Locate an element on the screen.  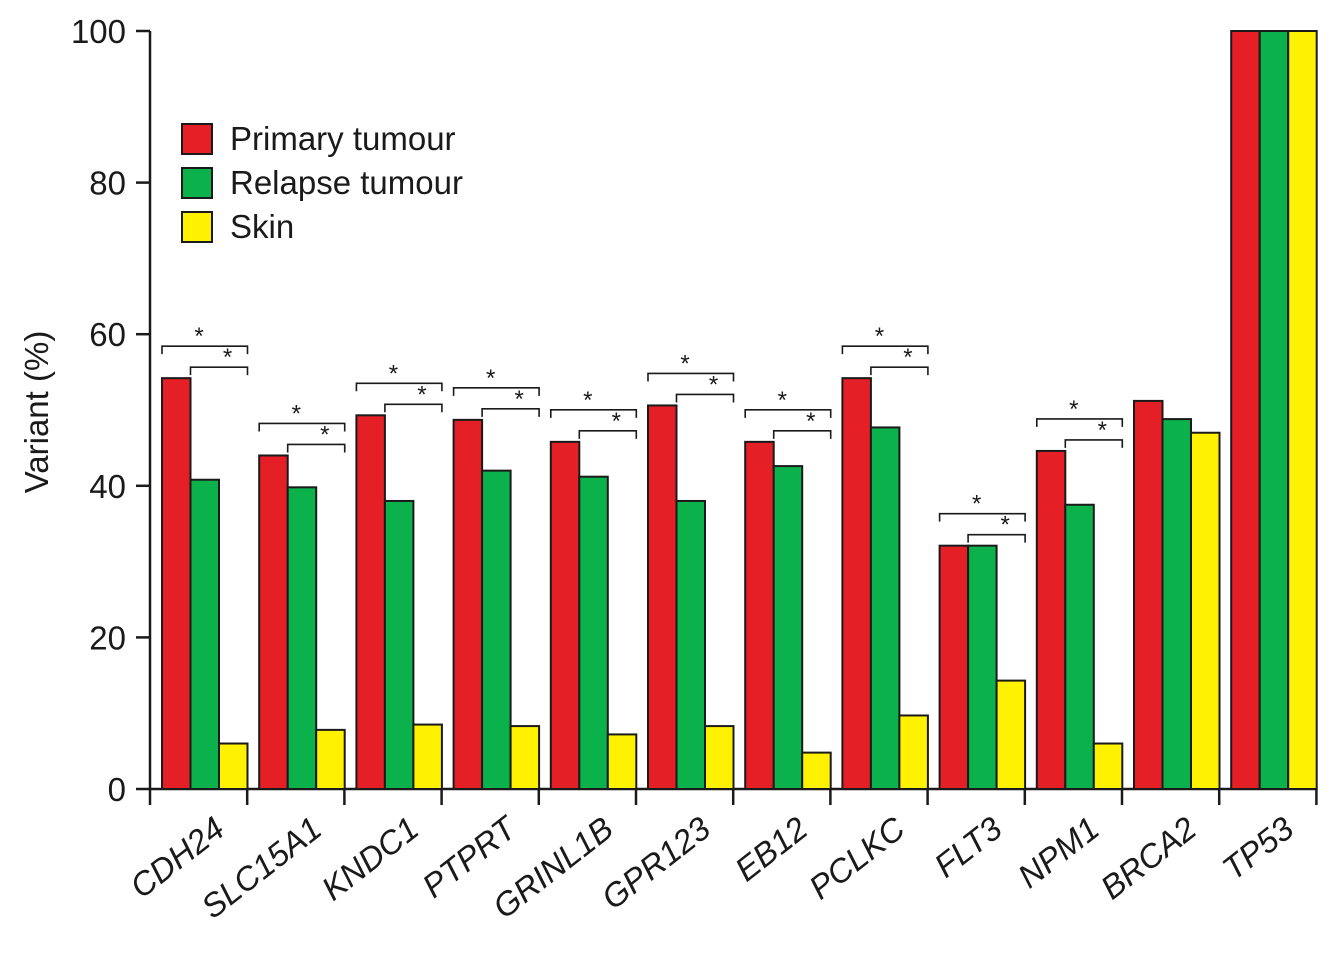
y-axis-label: Variant (%) is located at coordinates (36, 412).